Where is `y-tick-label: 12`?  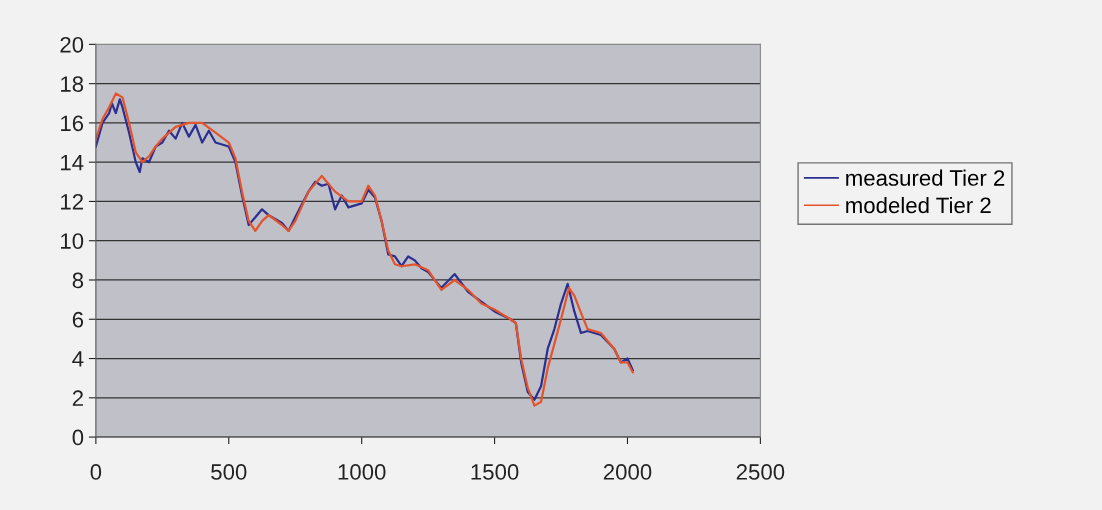
y-tick-label: 12 is located at coordinates (72, 201).